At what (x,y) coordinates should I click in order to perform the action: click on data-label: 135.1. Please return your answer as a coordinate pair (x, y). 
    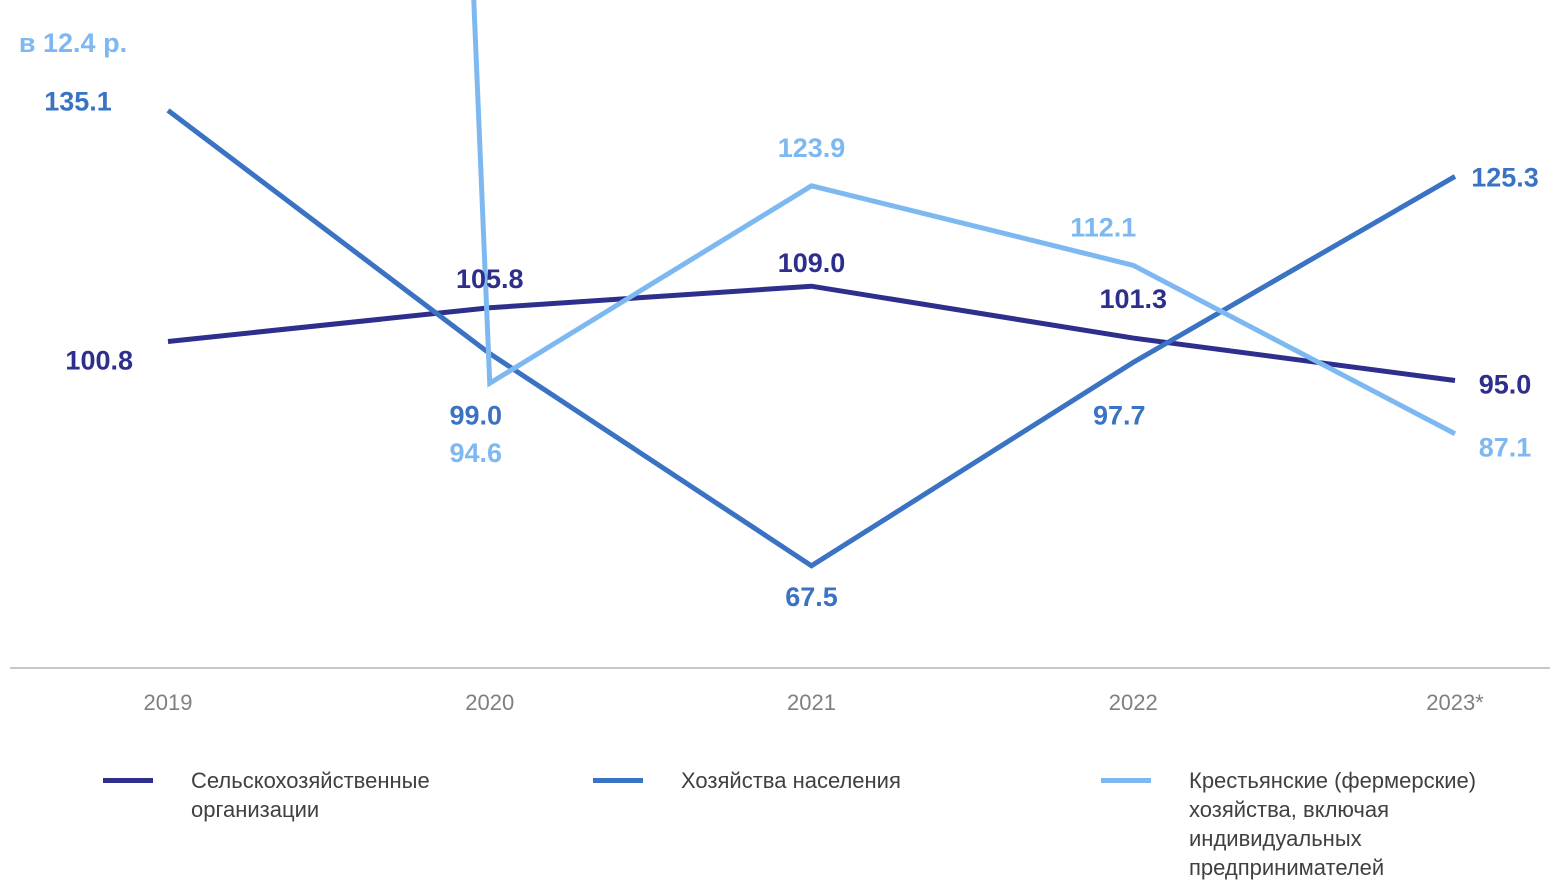
    Looking at the image, I should click on (78, 101).